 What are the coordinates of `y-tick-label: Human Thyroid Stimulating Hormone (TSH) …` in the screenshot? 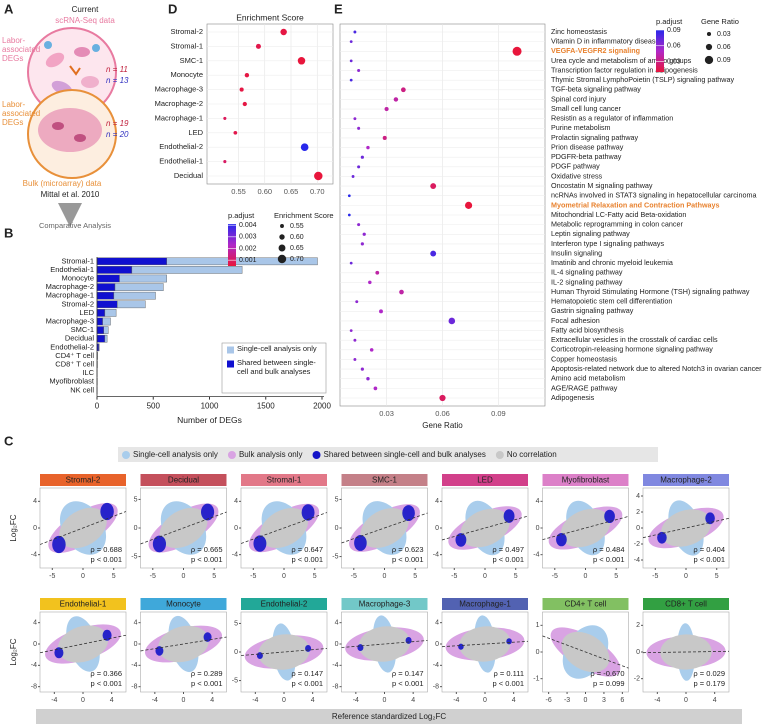 It's located at (650, 291).